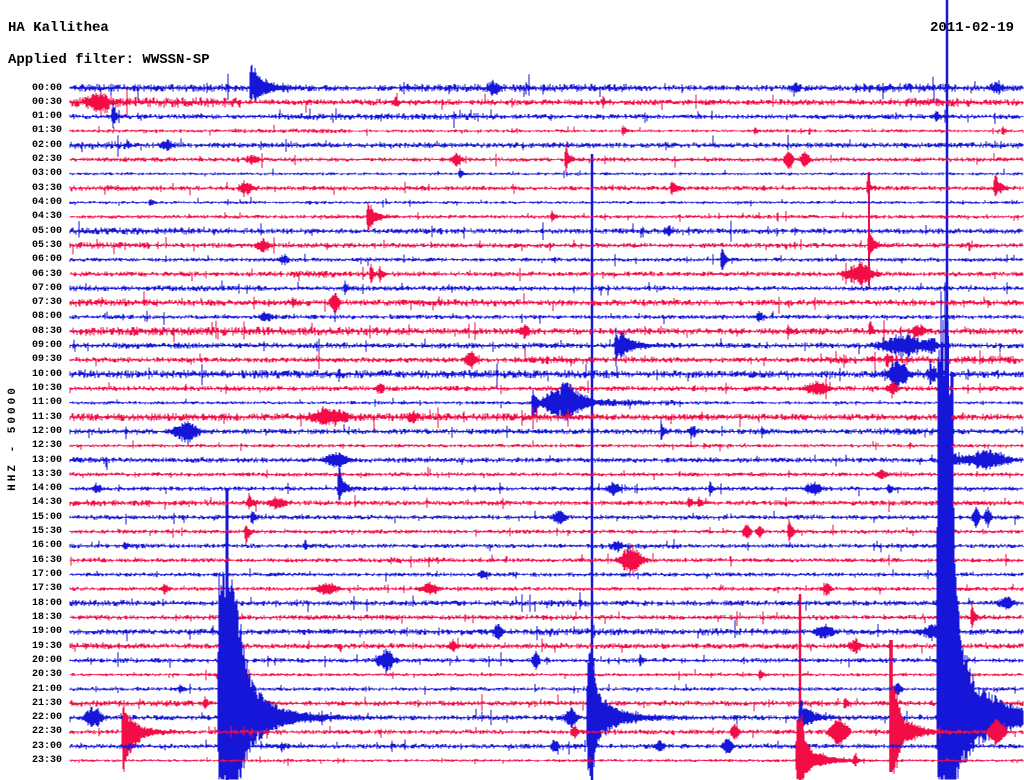 Image resolution: width=1024 pixels, height=780 pixels. I want to click on time-label-11:30: 11:30, so click(46, 417).